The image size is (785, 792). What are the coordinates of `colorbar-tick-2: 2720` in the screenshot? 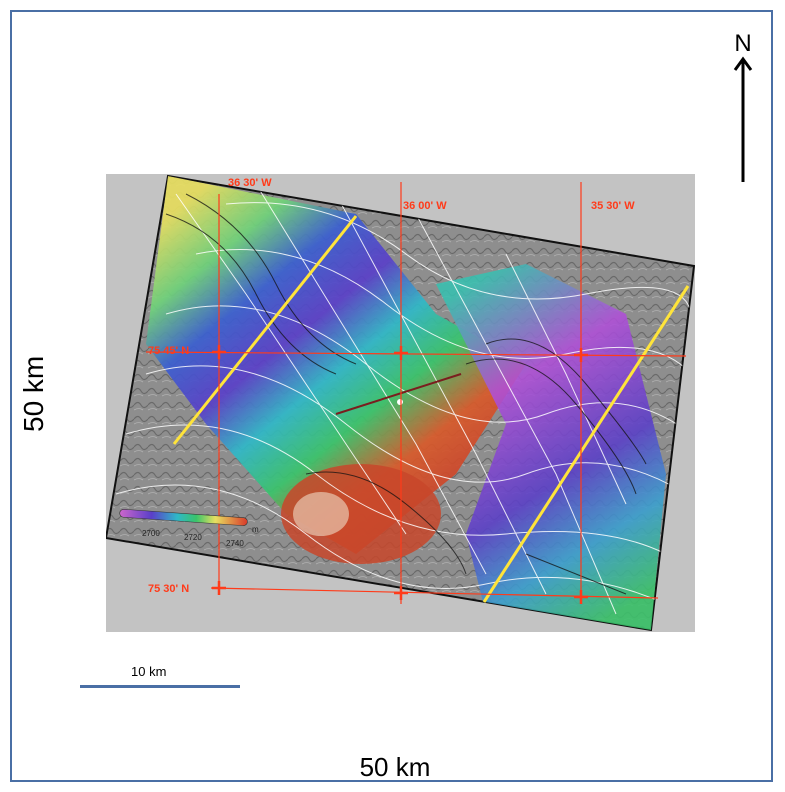 It's located at (193, 537).